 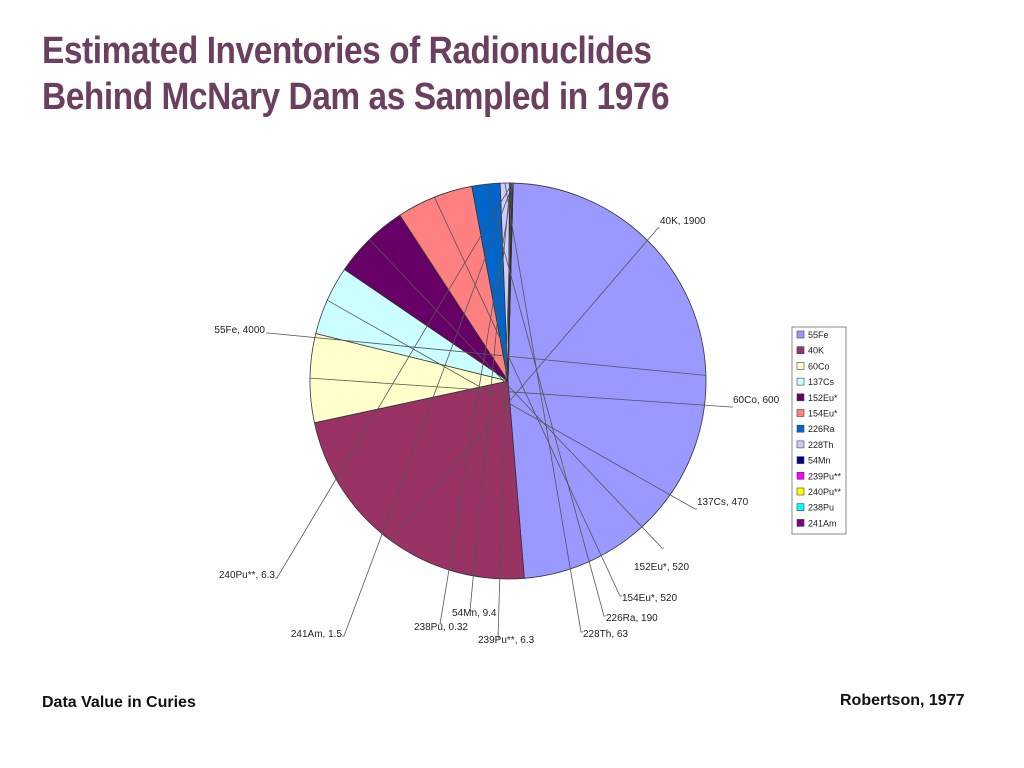 I want to click on leader-line-40k, so click(x=524, y=384).